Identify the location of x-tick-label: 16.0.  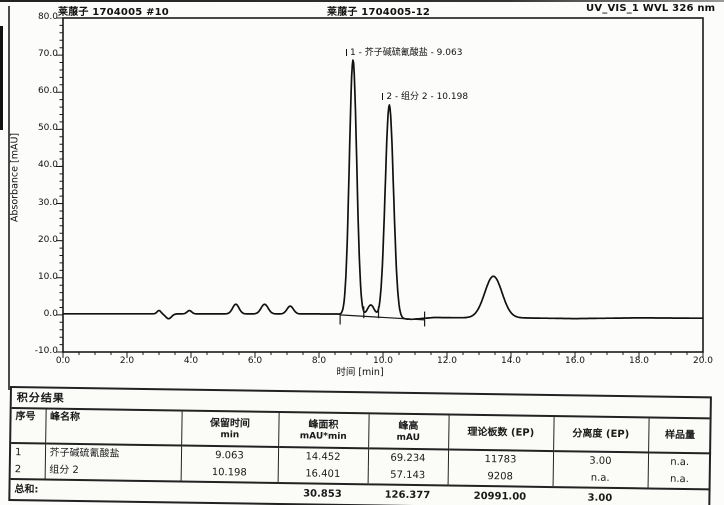
(575, 361).